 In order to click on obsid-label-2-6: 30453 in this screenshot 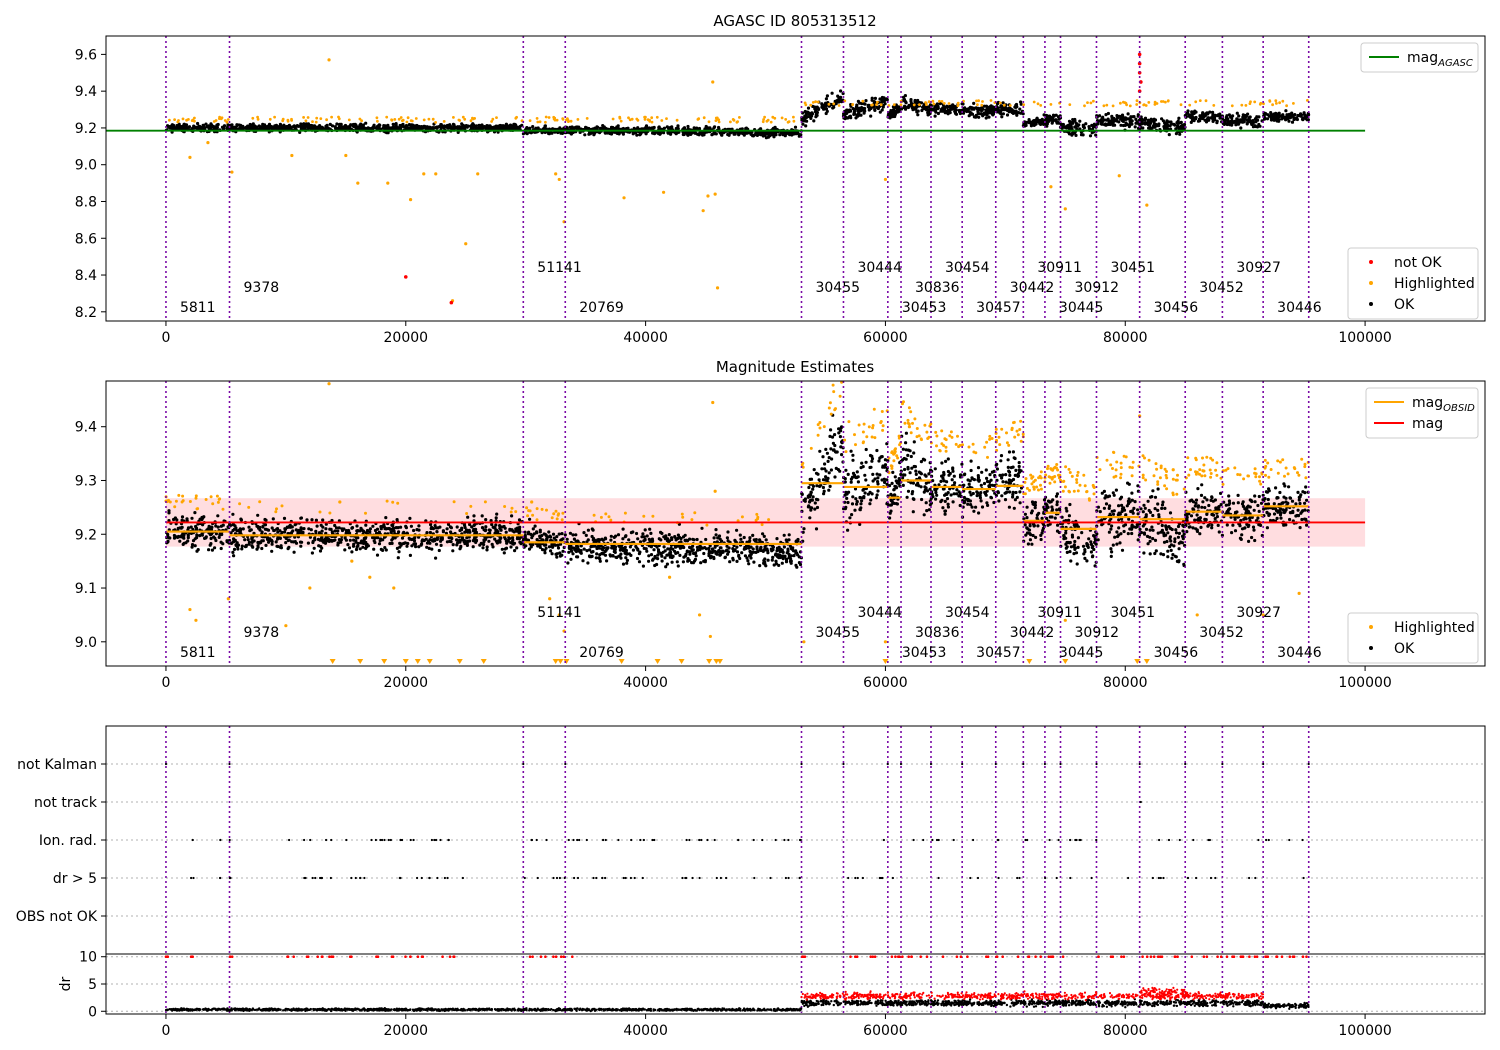, I will do `click(924, 653)`.